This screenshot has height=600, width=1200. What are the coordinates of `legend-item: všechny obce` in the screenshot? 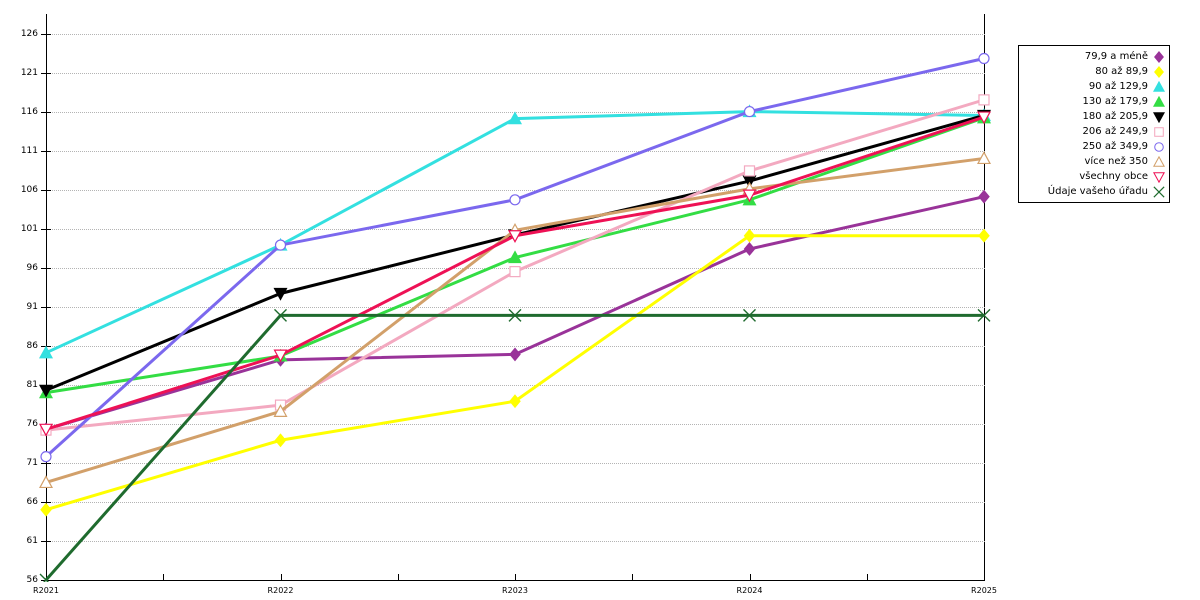 It's located at (1093, 176).